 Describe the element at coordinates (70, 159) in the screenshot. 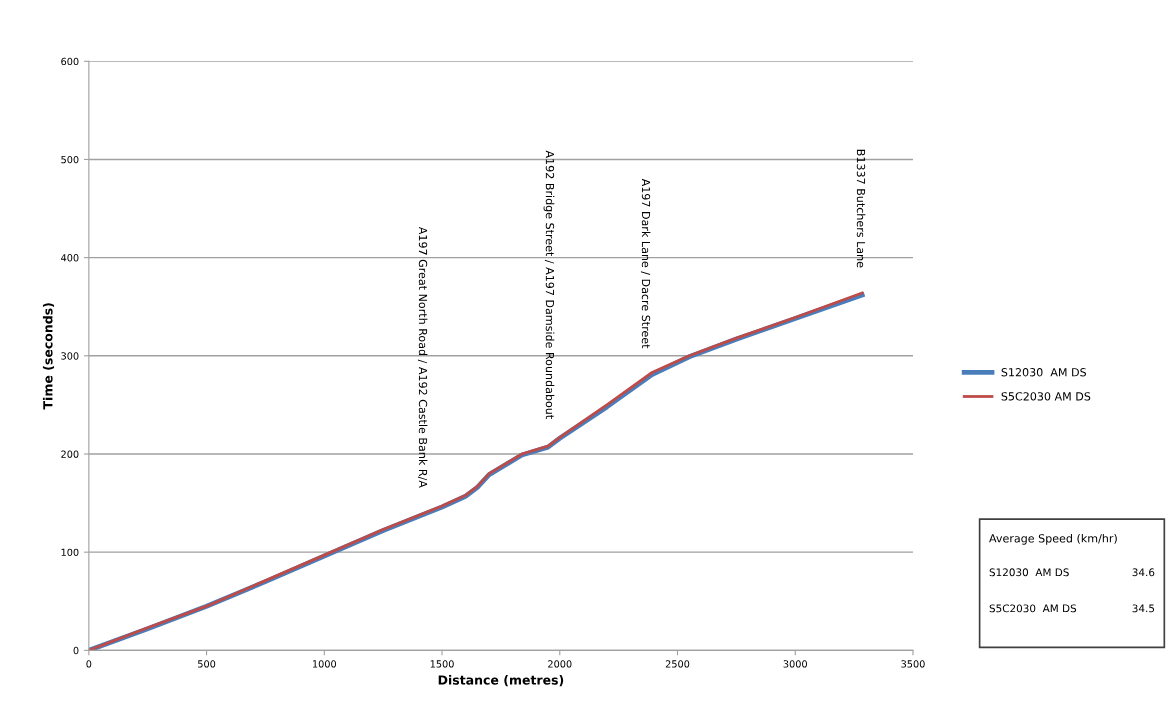

I see `y-tick-label: 500` at that location.